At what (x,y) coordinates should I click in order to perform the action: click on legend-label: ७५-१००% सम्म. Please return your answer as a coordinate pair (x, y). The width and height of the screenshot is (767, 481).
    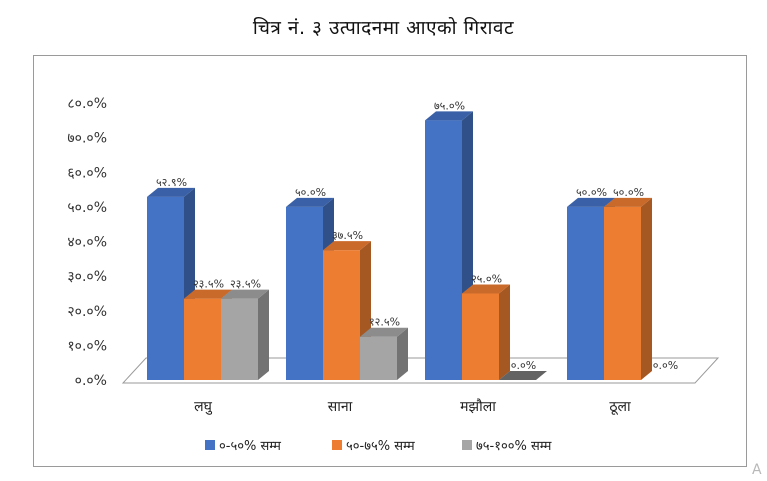
    Looking at the image, I should click on (514, 446).